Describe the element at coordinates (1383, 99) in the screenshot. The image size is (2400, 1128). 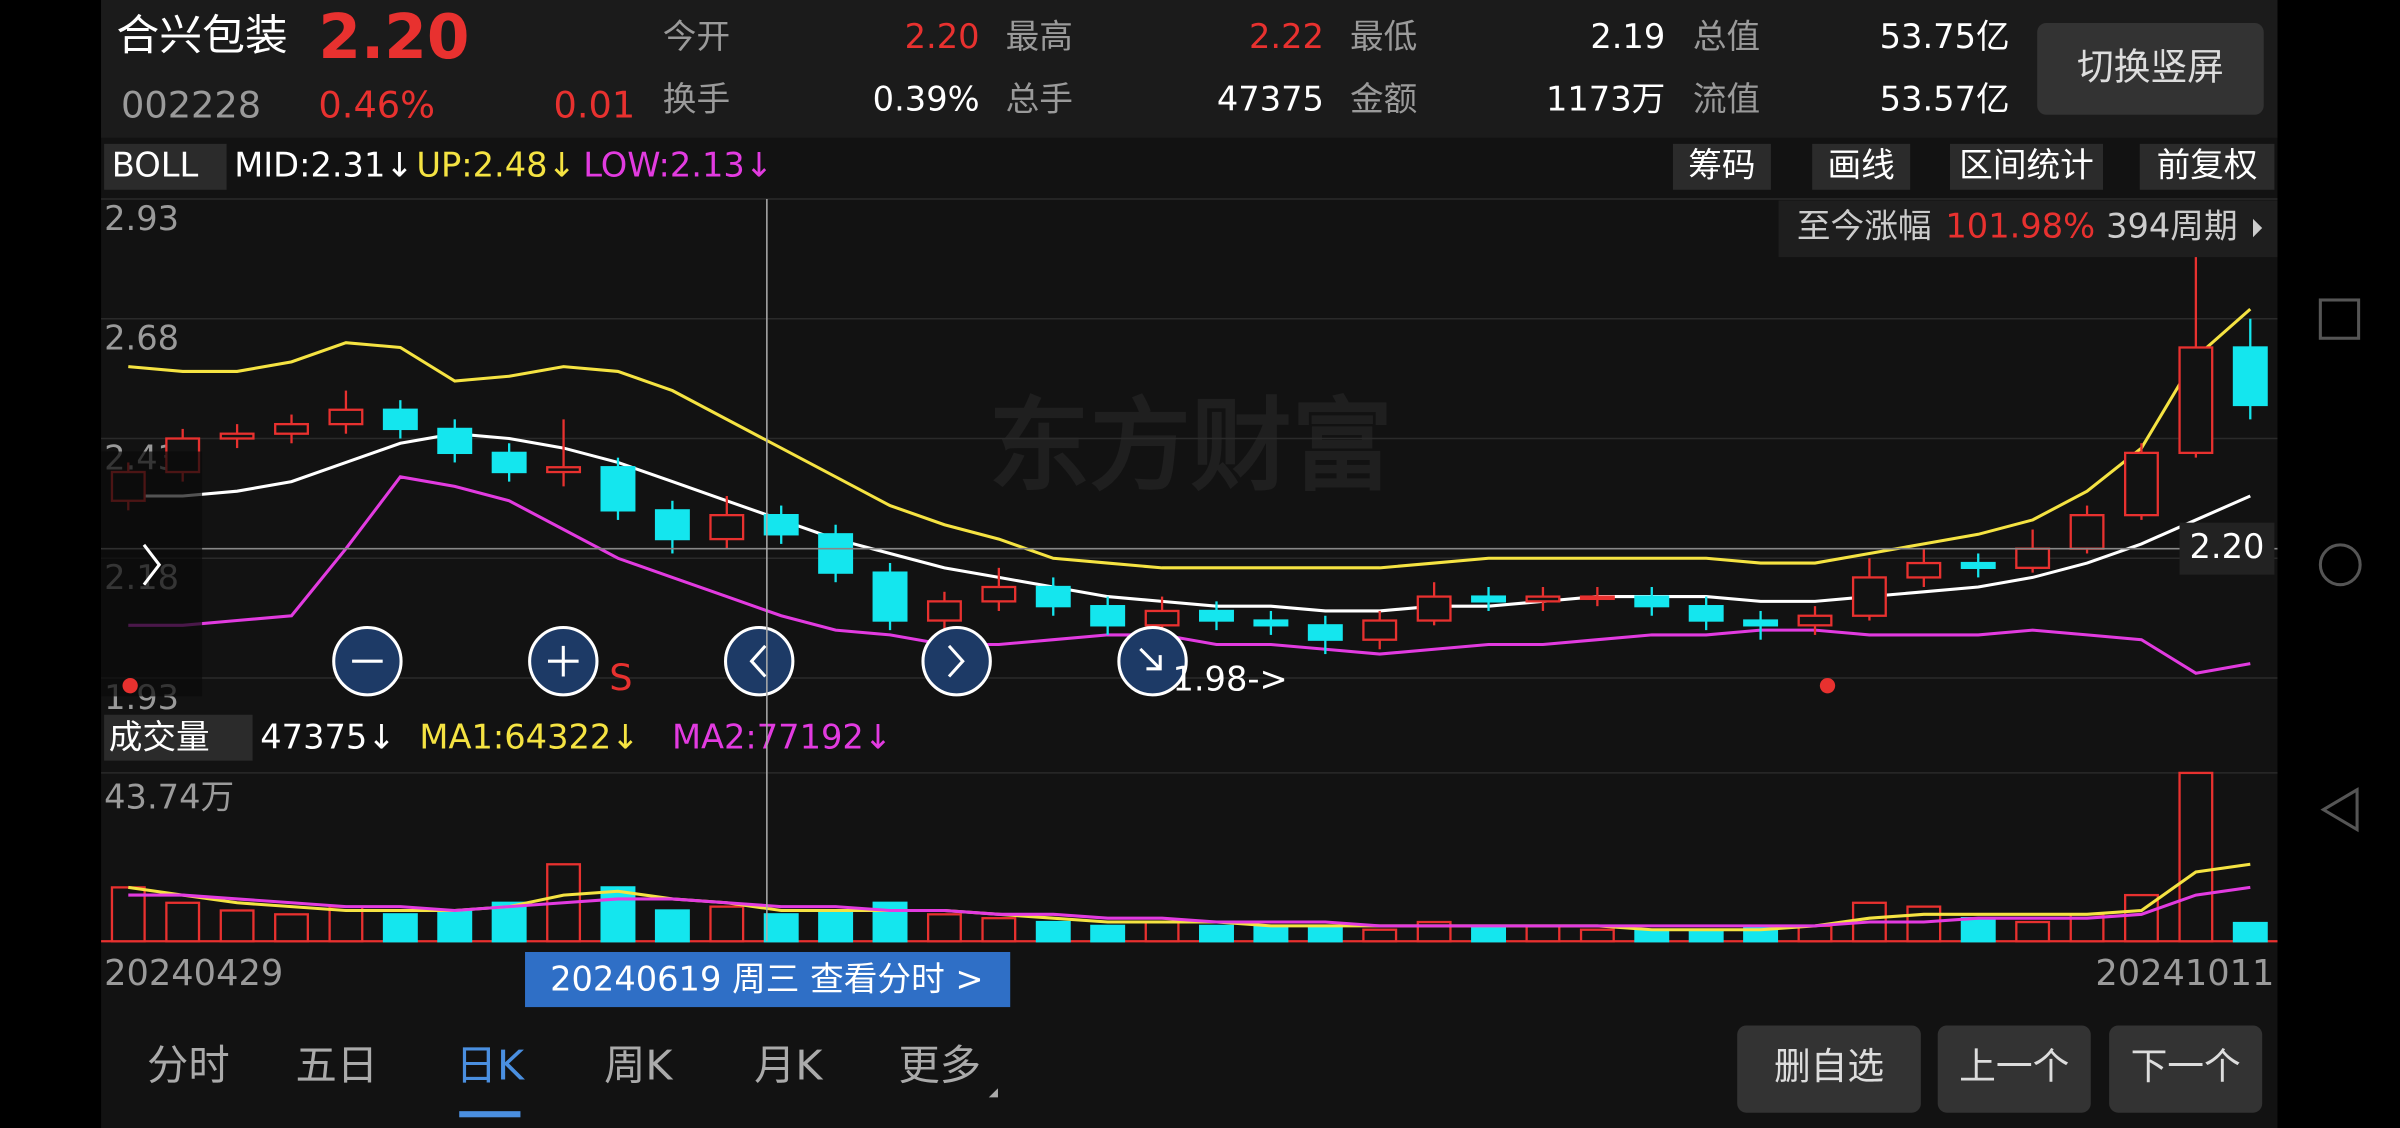
I see `stat-label: 金额` at that location.